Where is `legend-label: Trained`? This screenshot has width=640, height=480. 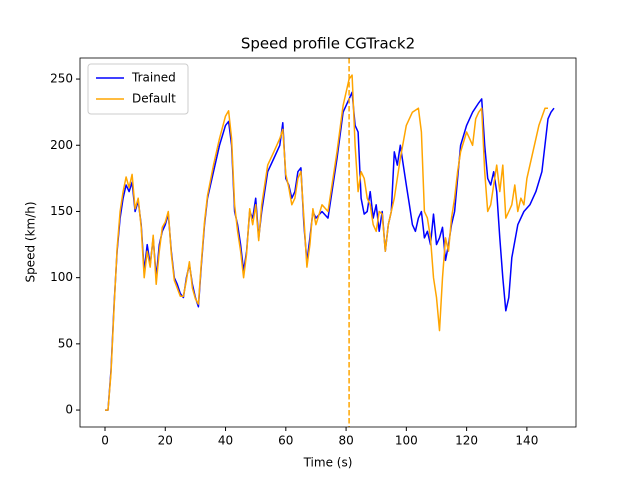 legend-label: Trained is located at coordinates (153, 78).